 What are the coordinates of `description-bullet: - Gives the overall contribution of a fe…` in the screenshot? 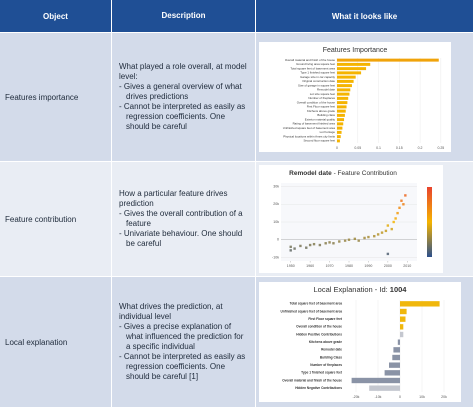 It's located at (181, 218).